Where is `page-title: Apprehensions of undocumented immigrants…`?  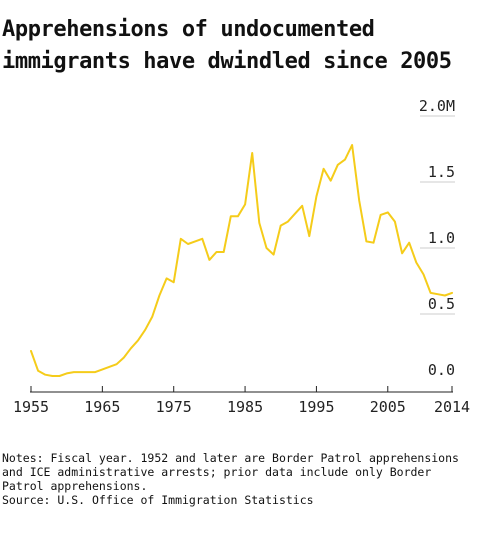 page-title: Apprehensions of undocumented immigrants… is located at coordinates (227, 45).